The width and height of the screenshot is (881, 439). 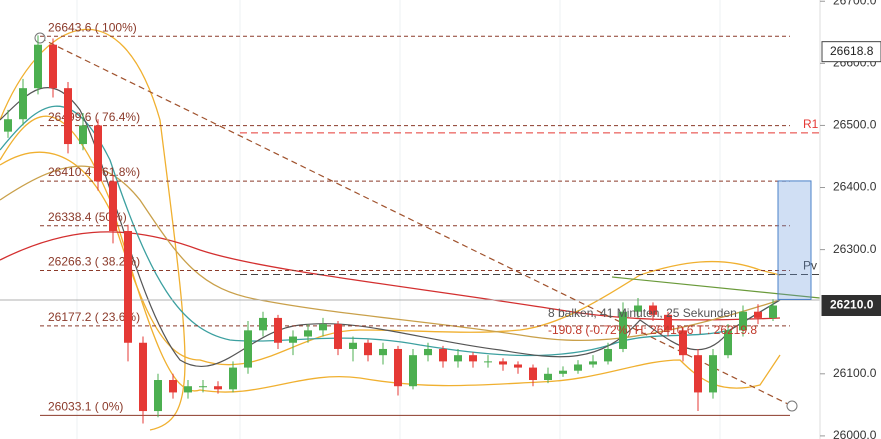 I want to click on price-axis, so click(x=851, y=219).